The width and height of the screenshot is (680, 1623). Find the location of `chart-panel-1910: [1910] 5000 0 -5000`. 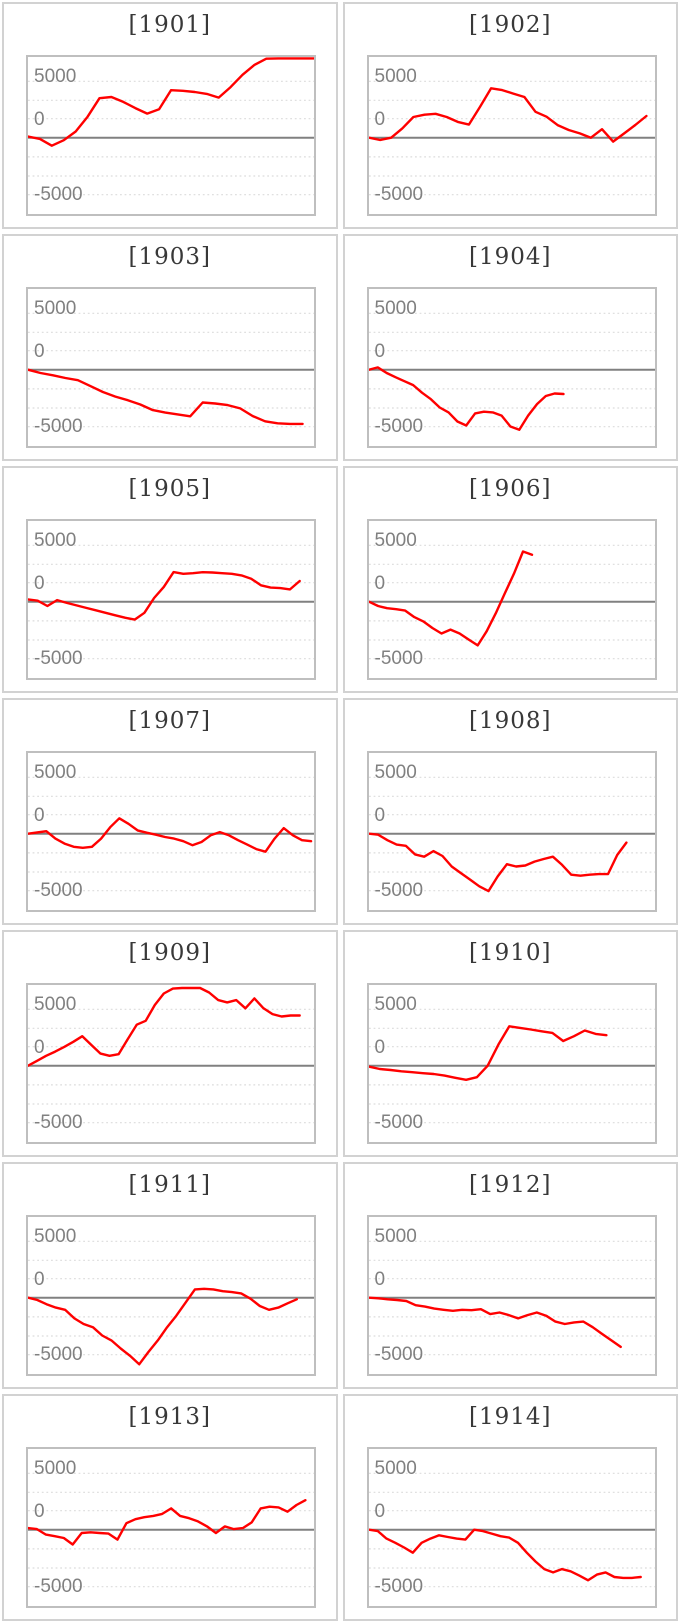

chart-panel-1910: [1910] 5000 0 -5000 is located at coordinates (510, 1043).